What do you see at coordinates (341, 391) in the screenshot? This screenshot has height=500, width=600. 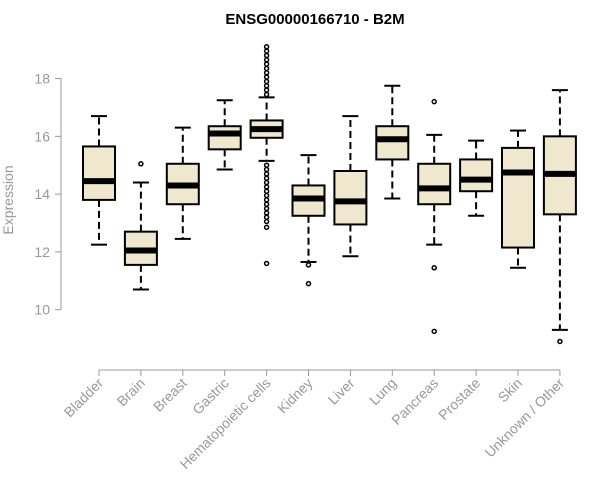 I see `x-tick-label: Liver` at bounding box center [341, 391].